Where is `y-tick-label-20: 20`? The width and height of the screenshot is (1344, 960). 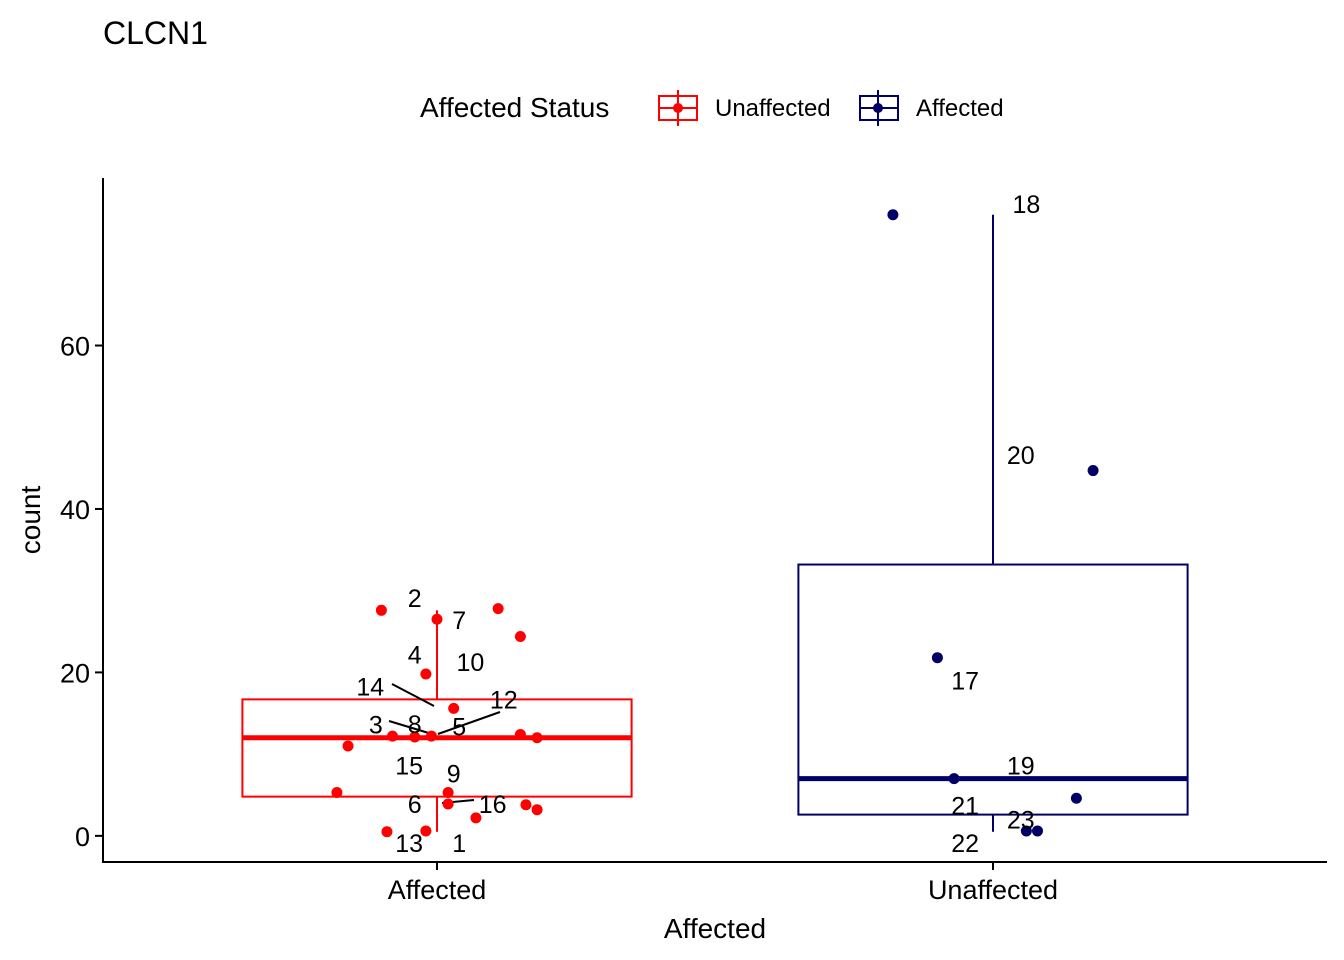
y-tick-label-20: 20 is located at coordinates (75, 673).